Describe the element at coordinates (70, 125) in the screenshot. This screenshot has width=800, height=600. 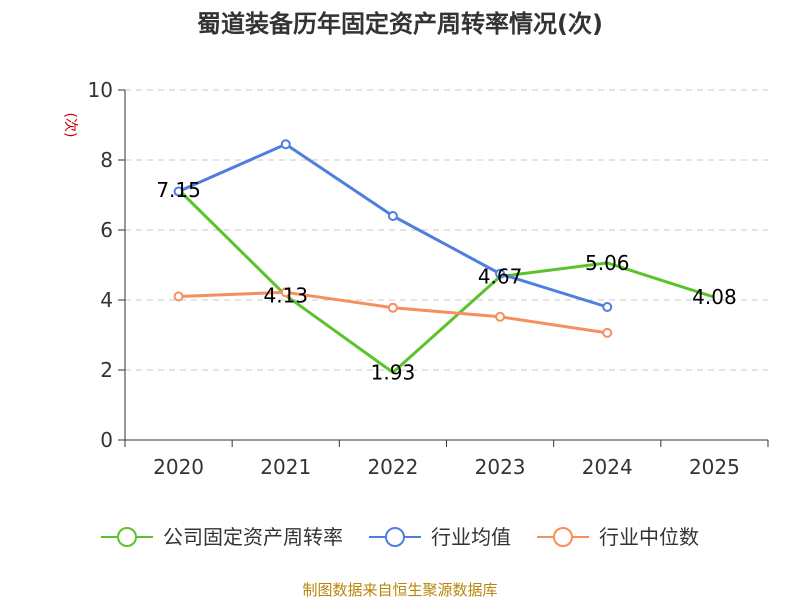
I see `y-axis-label: (次)` at that location.